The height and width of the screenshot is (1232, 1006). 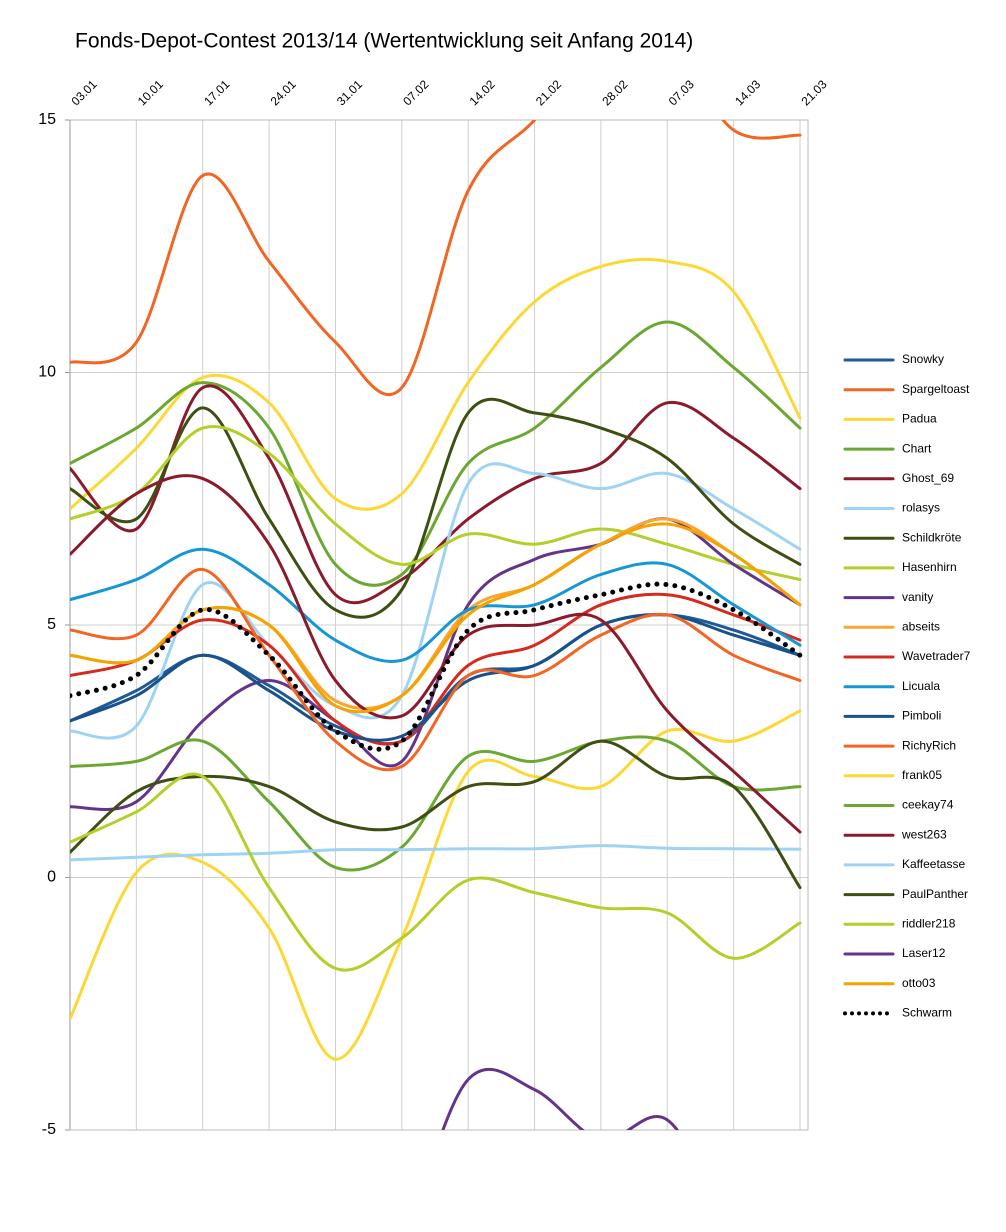 What do you see at coordinates (929, 923) in the screenshot?
I see `legend-label: riddler218` at bounding box center [929, 923].